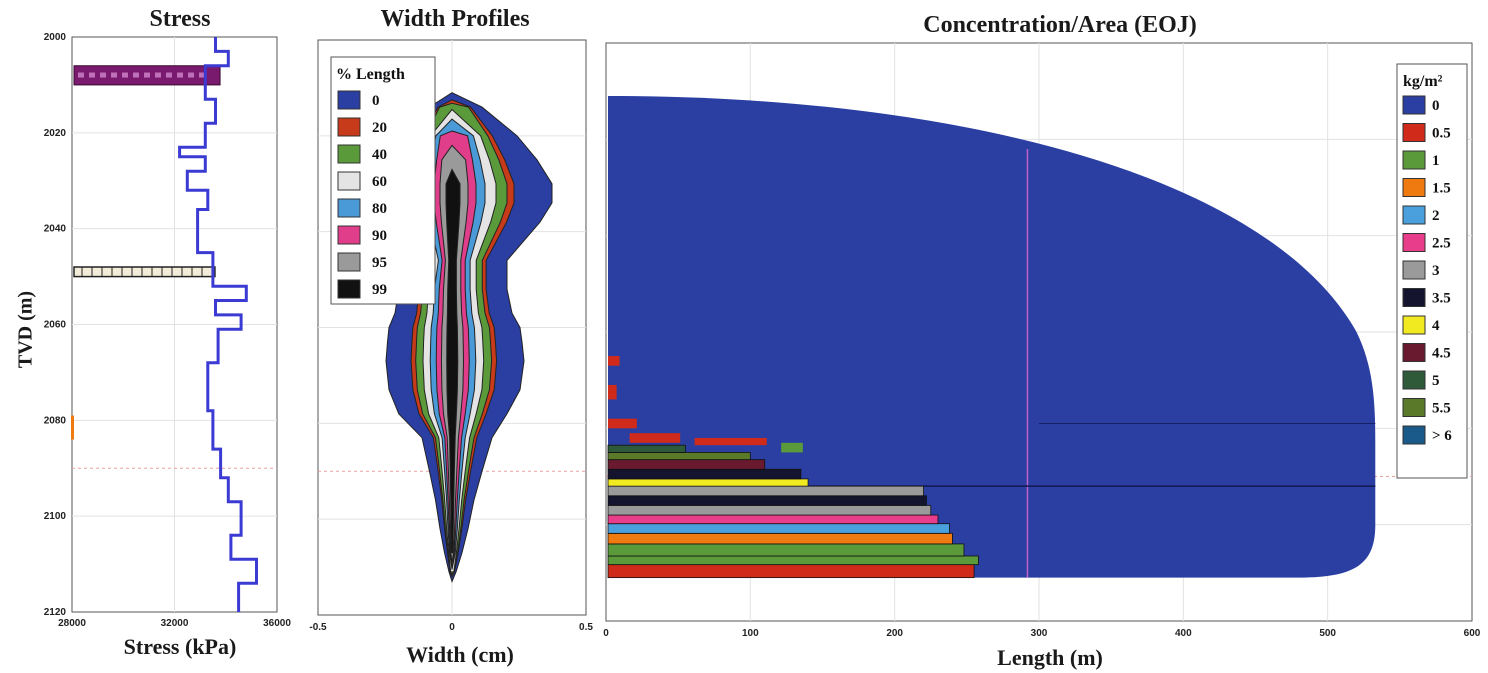 Image resolution: width=1488 pixels, height=673 pixels. Describe the element at coordinates (379, 263) in the screenshot. I see `width-legend-label: 95` at that location.